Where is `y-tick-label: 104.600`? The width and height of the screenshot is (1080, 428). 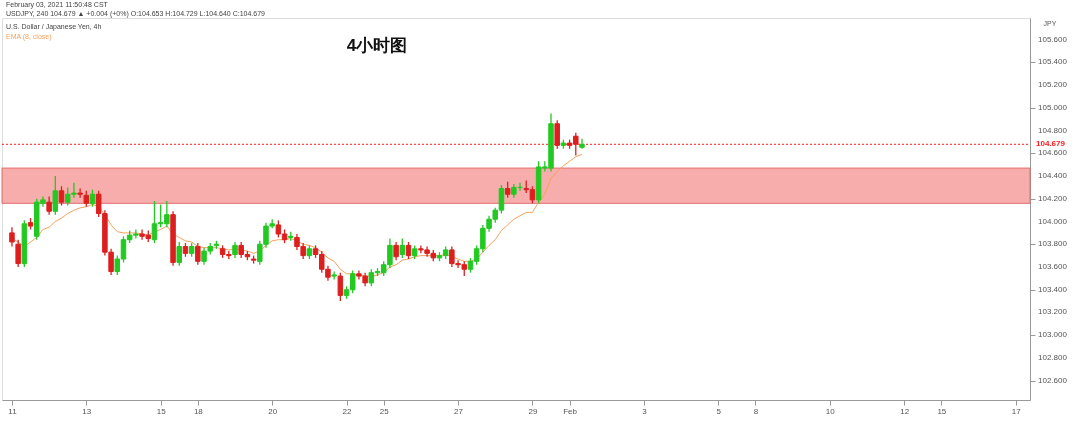
y-tick-label: 104.600 is located at coordinates (1053, 153).